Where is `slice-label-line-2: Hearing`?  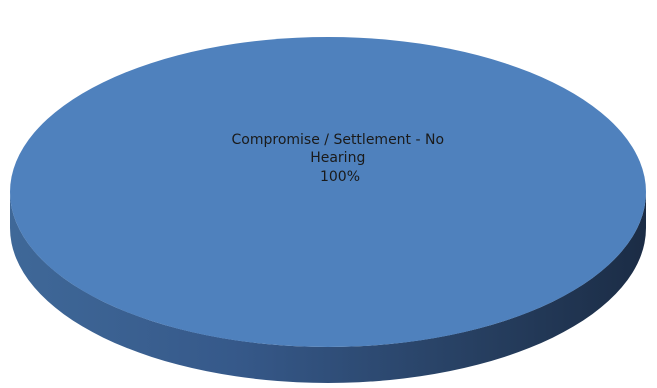 slice-label-line-2: Hearing is located at coordinates (337, 158).